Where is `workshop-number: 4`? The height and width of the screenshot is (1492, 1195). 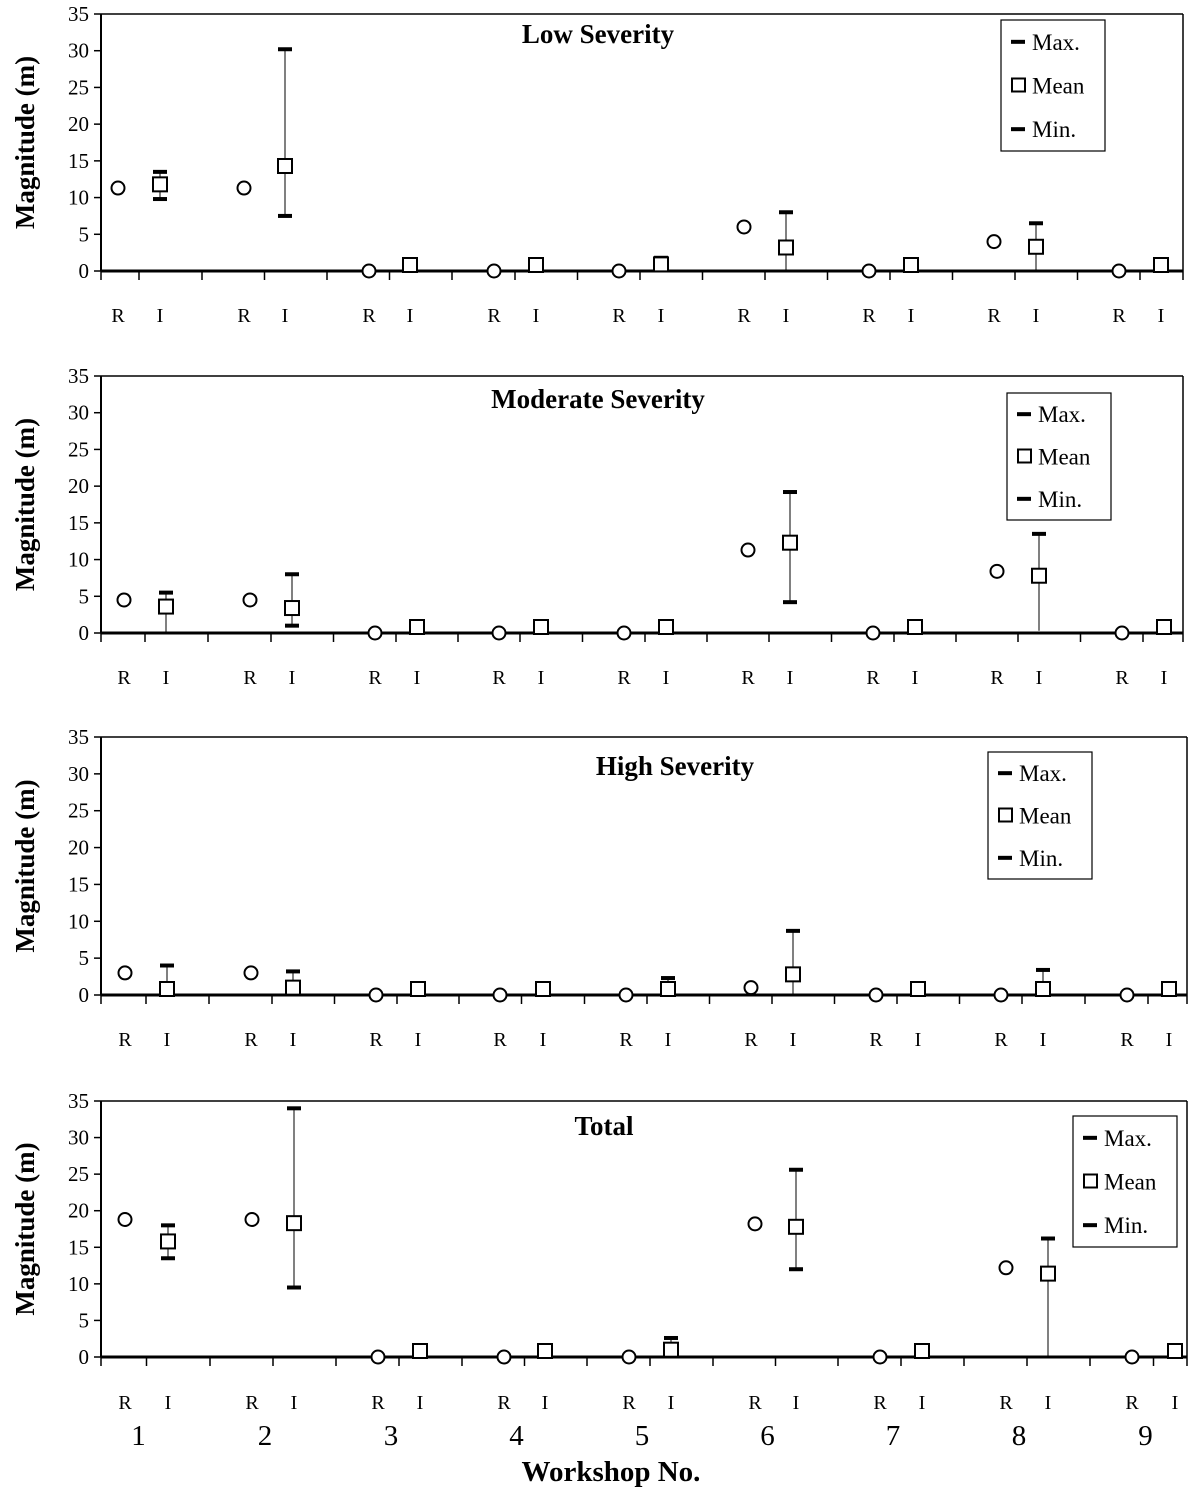 workshop-number: 4 is located at coordinates (516, 1436).